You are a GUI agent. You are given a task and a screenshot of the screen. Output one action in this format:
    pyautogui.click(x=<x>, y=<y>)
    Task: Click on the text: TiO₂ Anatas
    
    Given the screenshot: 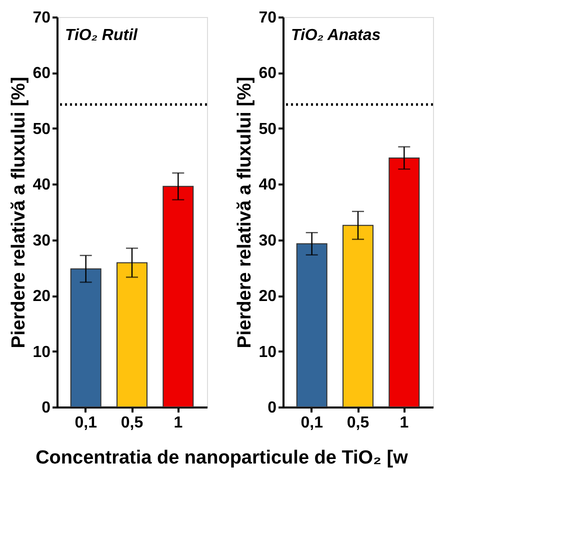 What is the action you would take?
    pyautogui.click(x=336, y=35)
    